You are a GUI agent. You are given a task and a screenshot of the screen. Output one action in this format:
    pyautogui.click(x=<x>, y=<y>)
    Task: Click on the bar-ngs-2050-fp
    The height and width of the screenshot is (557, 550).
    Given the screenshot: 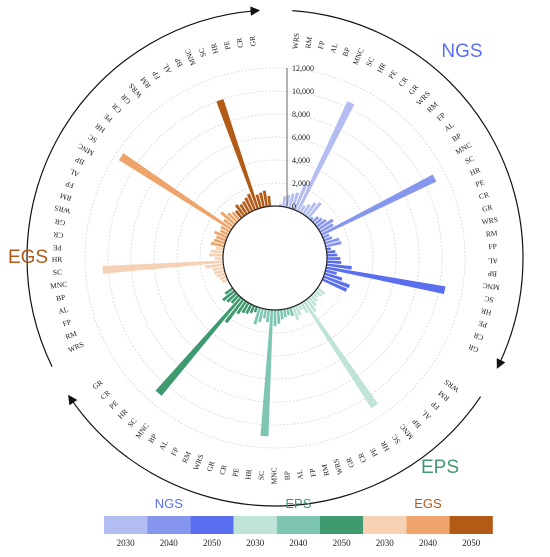 What is the action you would take?
    pyautogui.click(x=332, y=255)
    